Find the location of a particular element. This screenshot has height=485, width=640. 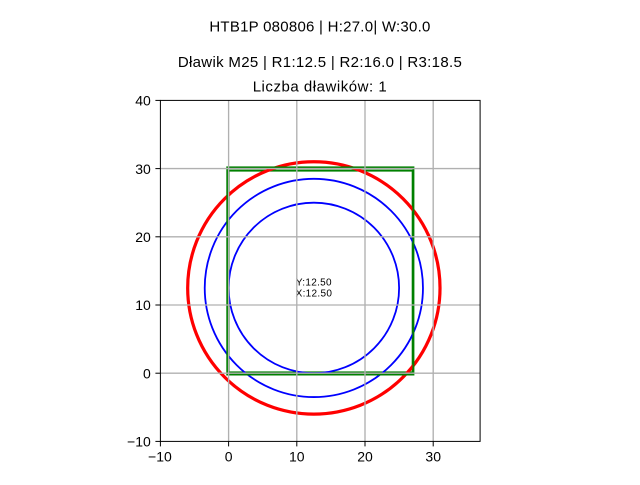

svg-text: HTB1P 080806 | H:27.0| W:30.0 is located at coordinates (319, 27).